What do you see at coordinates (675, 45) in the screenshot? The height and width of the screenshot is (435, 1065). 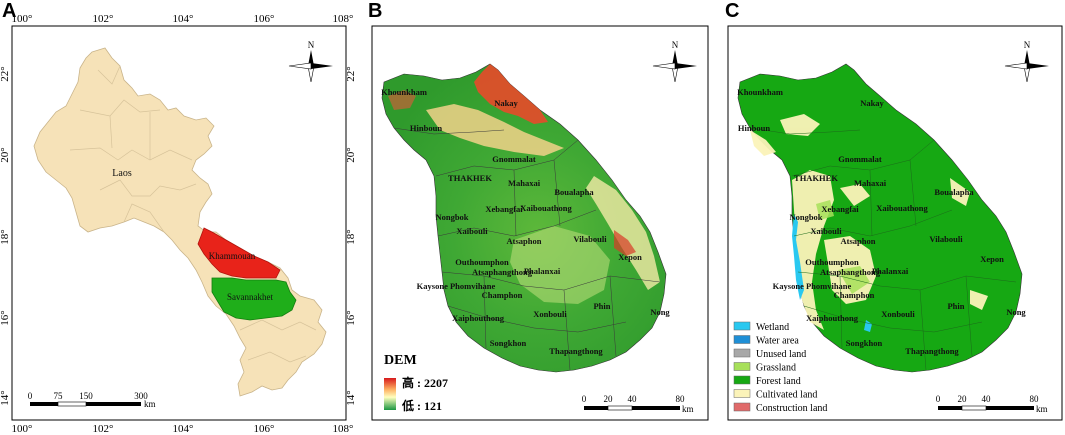 I see `svg-text: N` at bounding box center [675, 45].